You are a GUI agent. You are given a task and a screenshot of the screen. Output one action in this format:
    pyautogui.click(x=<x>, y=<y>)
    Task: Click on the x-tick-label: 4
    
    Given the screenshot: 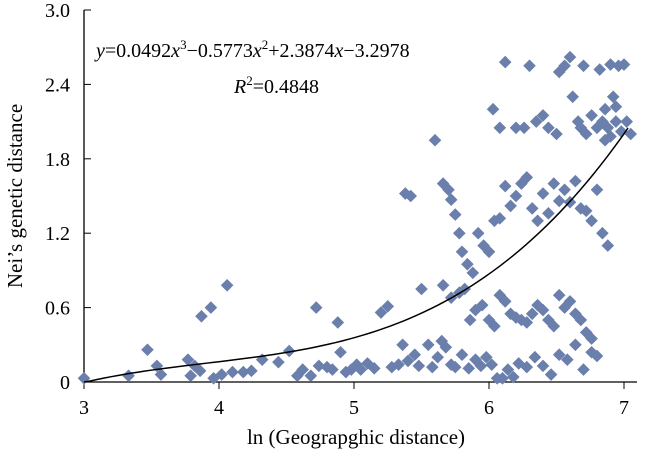 What is the action you would take?
    pyautogui.click(x=219, y=408)
    